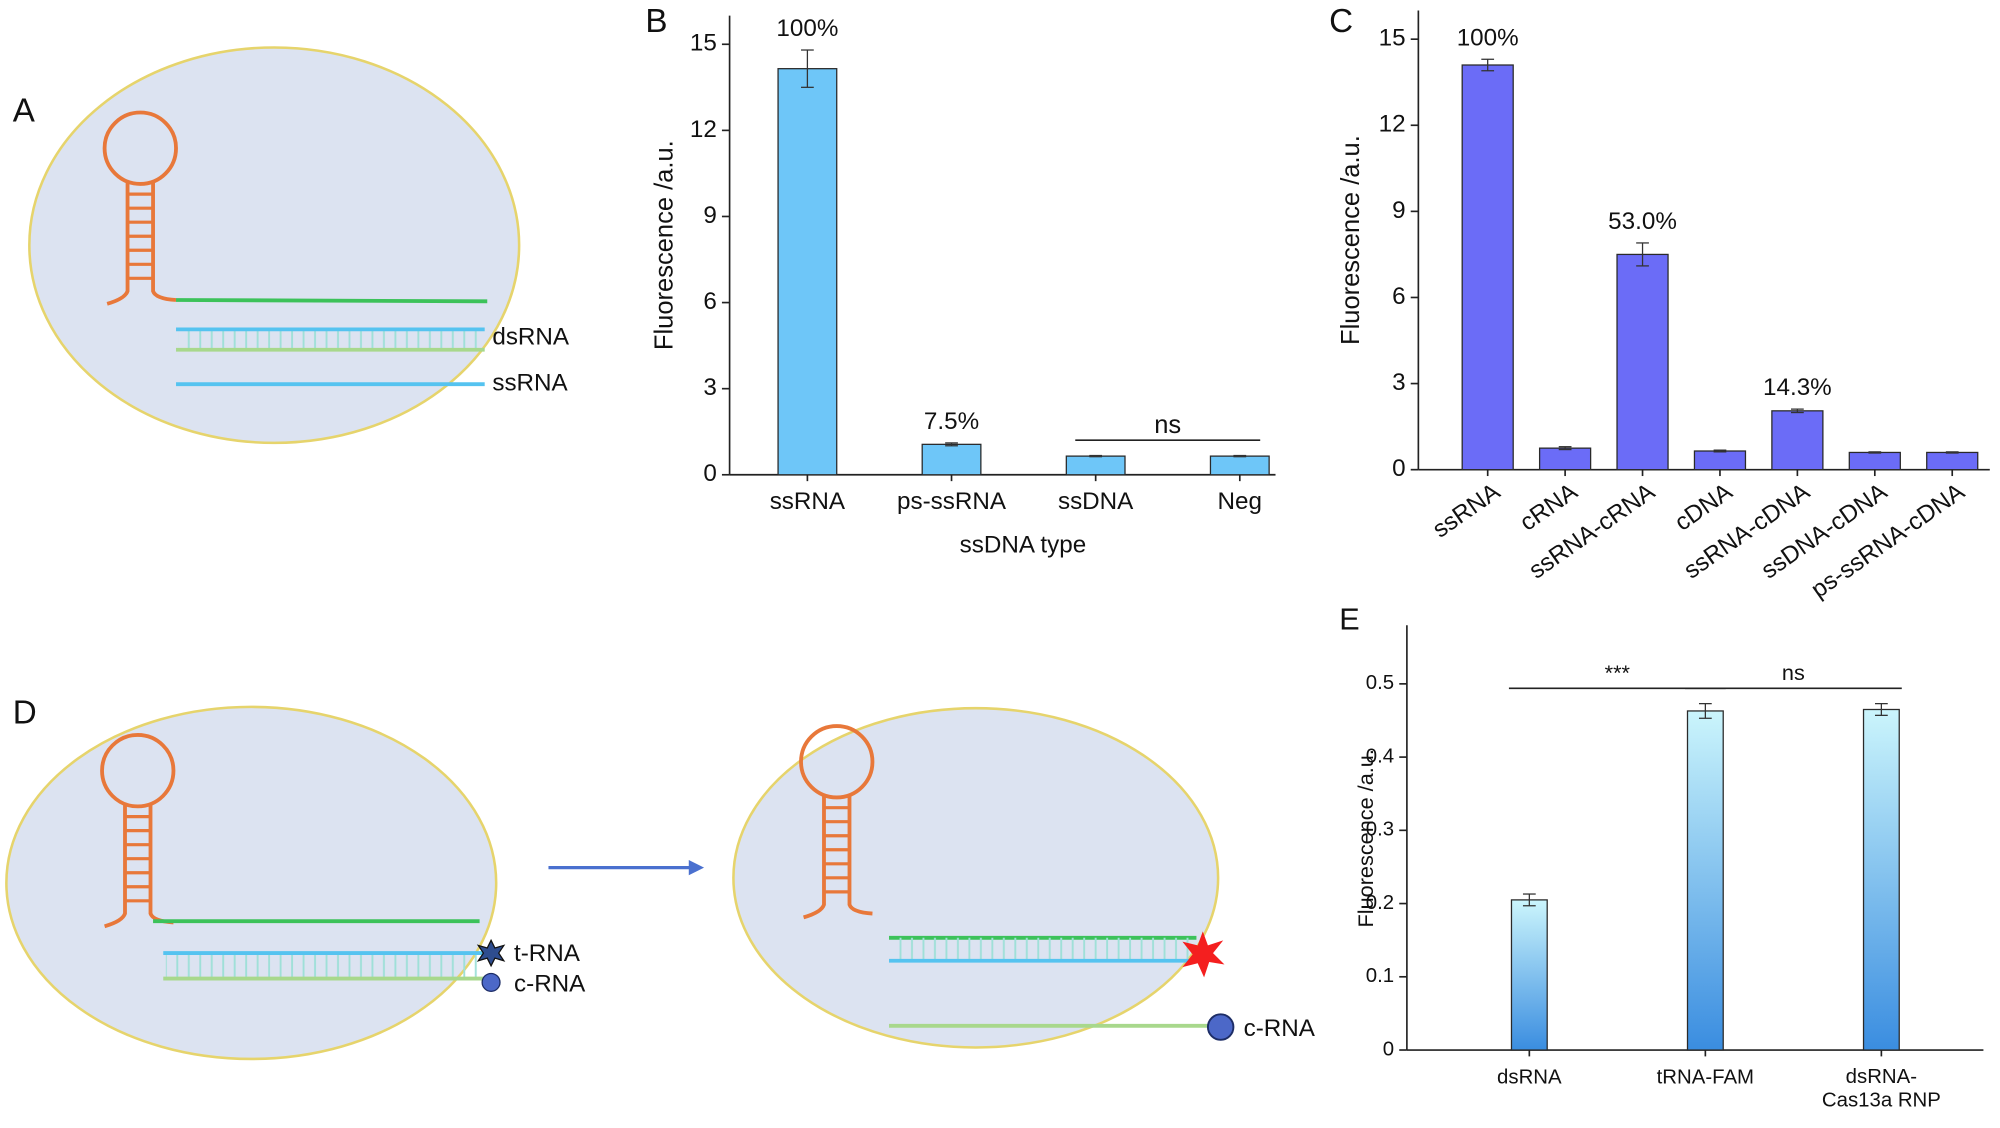  Describe the element at coordinates (952, 501) in the screenshot. I see `x-tick-label: ps-ssRNA` at that location.